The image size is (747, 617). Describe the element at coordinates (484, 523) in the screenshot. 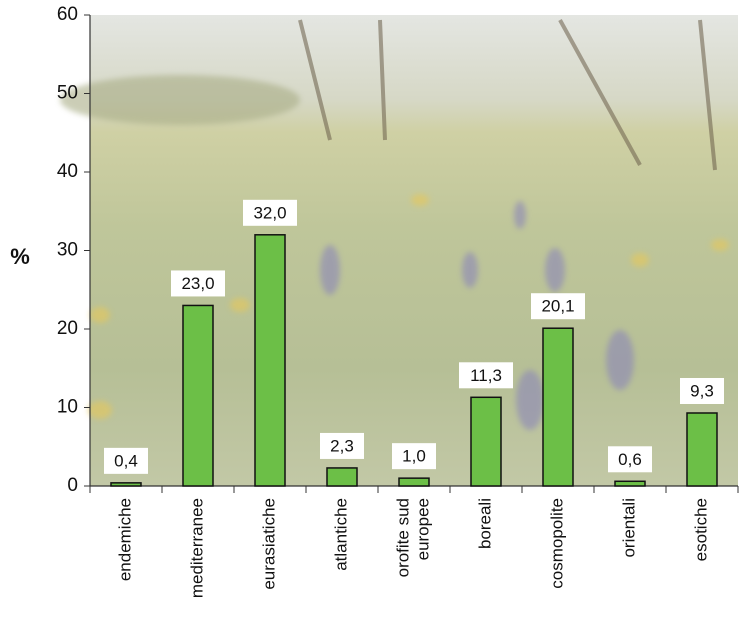

I see `x-tick-label: boreali` at that location.